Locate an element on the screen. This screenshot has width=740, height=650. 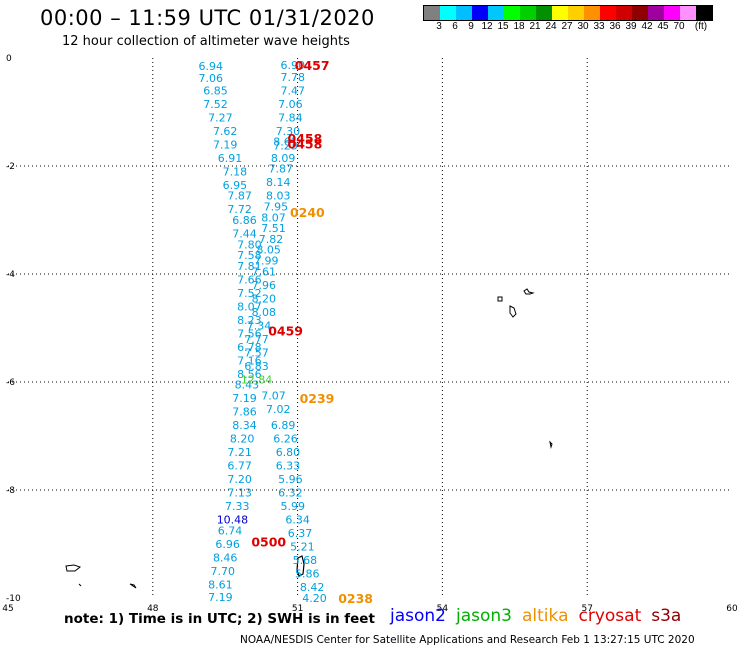
lon-tick-label: 54 is located at coordinates (443, 609).